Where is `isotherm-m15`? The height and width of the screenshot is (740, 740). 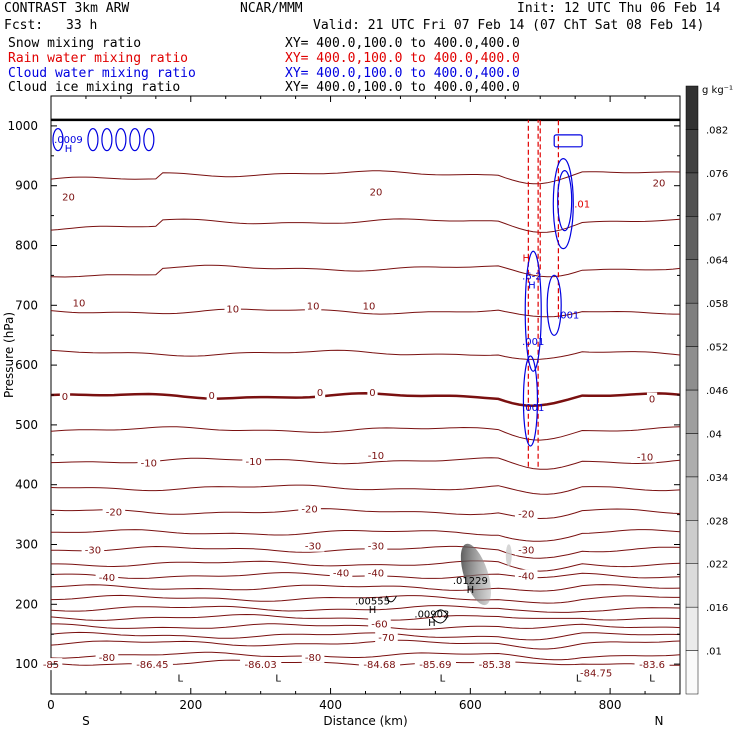 isotherm-m15 is located at coordinates (365, 489).